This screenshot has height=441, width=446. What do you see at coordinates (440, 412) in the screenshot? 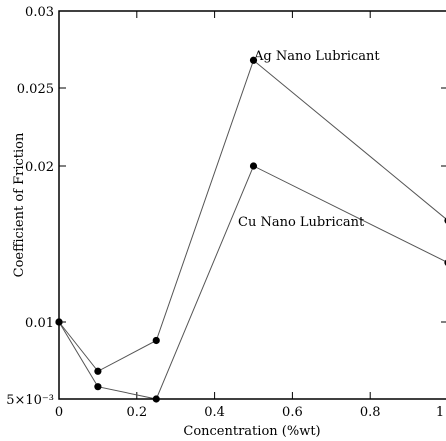
I see `x-tick-label: 1` at bounding box center [440, 412].